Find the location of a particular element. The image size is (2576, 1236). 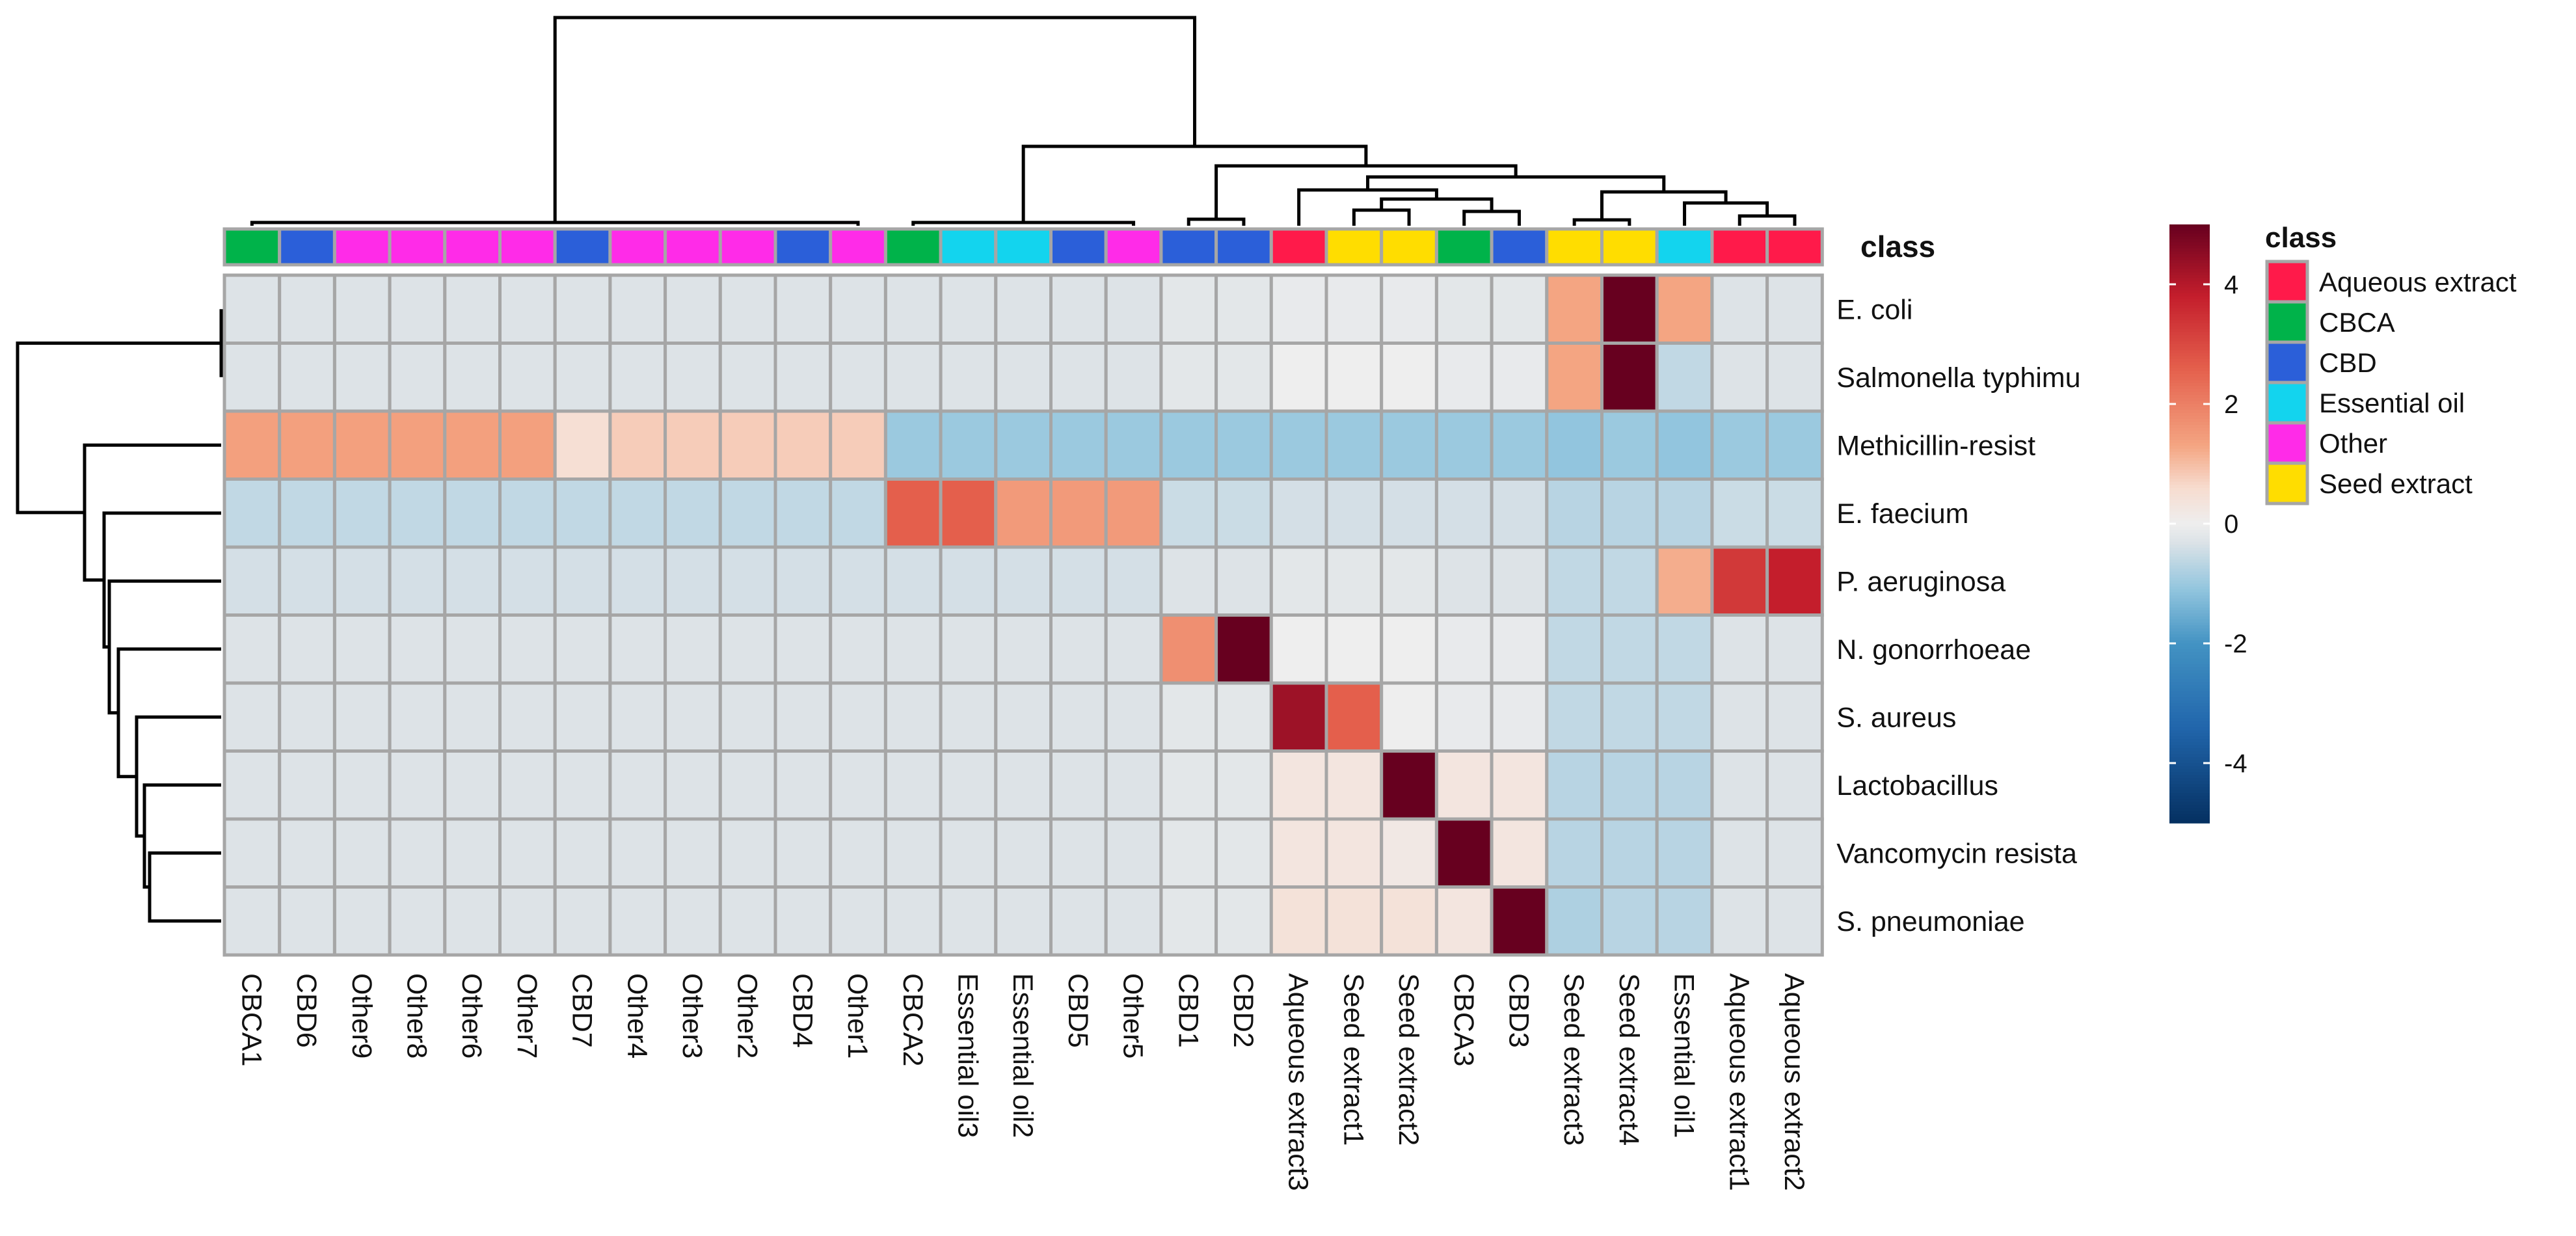

column-label: Essential oil3 is located at coordinates (967, 1055).